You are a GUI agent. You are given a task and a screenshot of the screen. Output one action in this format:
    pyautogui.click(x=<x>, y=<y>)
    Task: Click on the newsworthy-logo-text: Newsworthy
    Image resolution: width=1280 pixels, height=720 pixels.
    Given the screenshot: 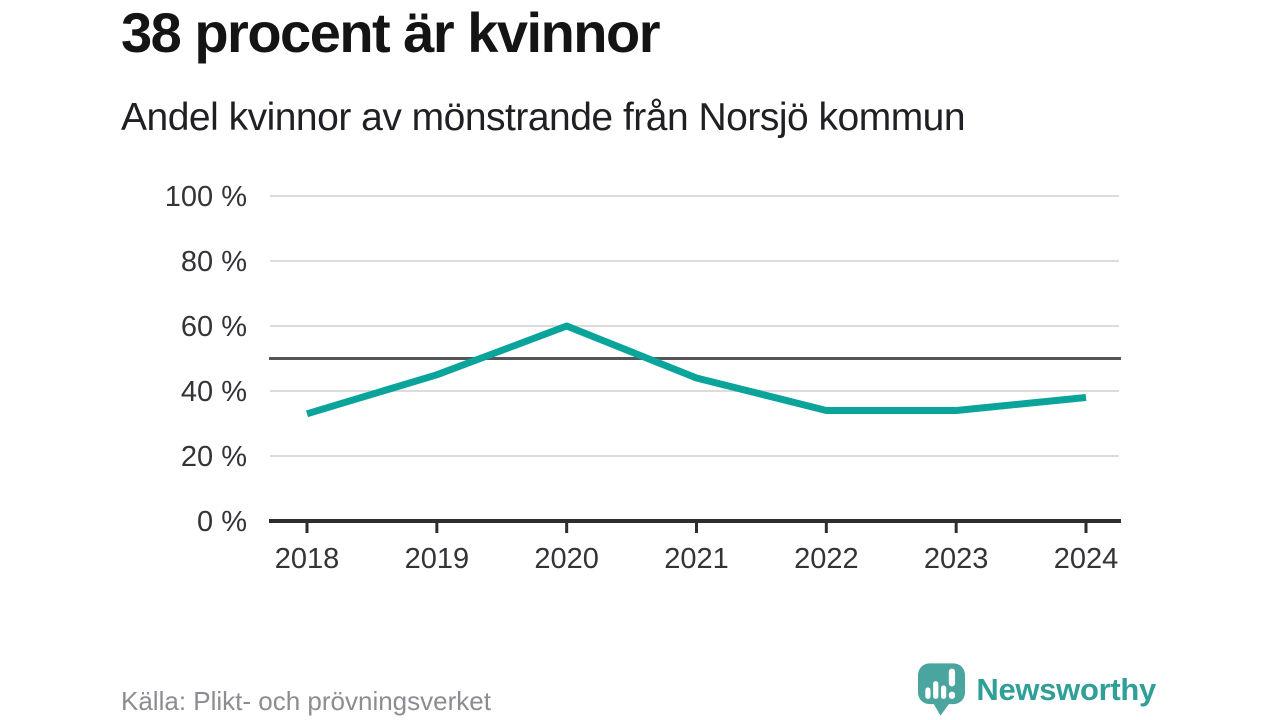 What is the action you would take?
    pyautogui.click(x=1066, y=689)
    